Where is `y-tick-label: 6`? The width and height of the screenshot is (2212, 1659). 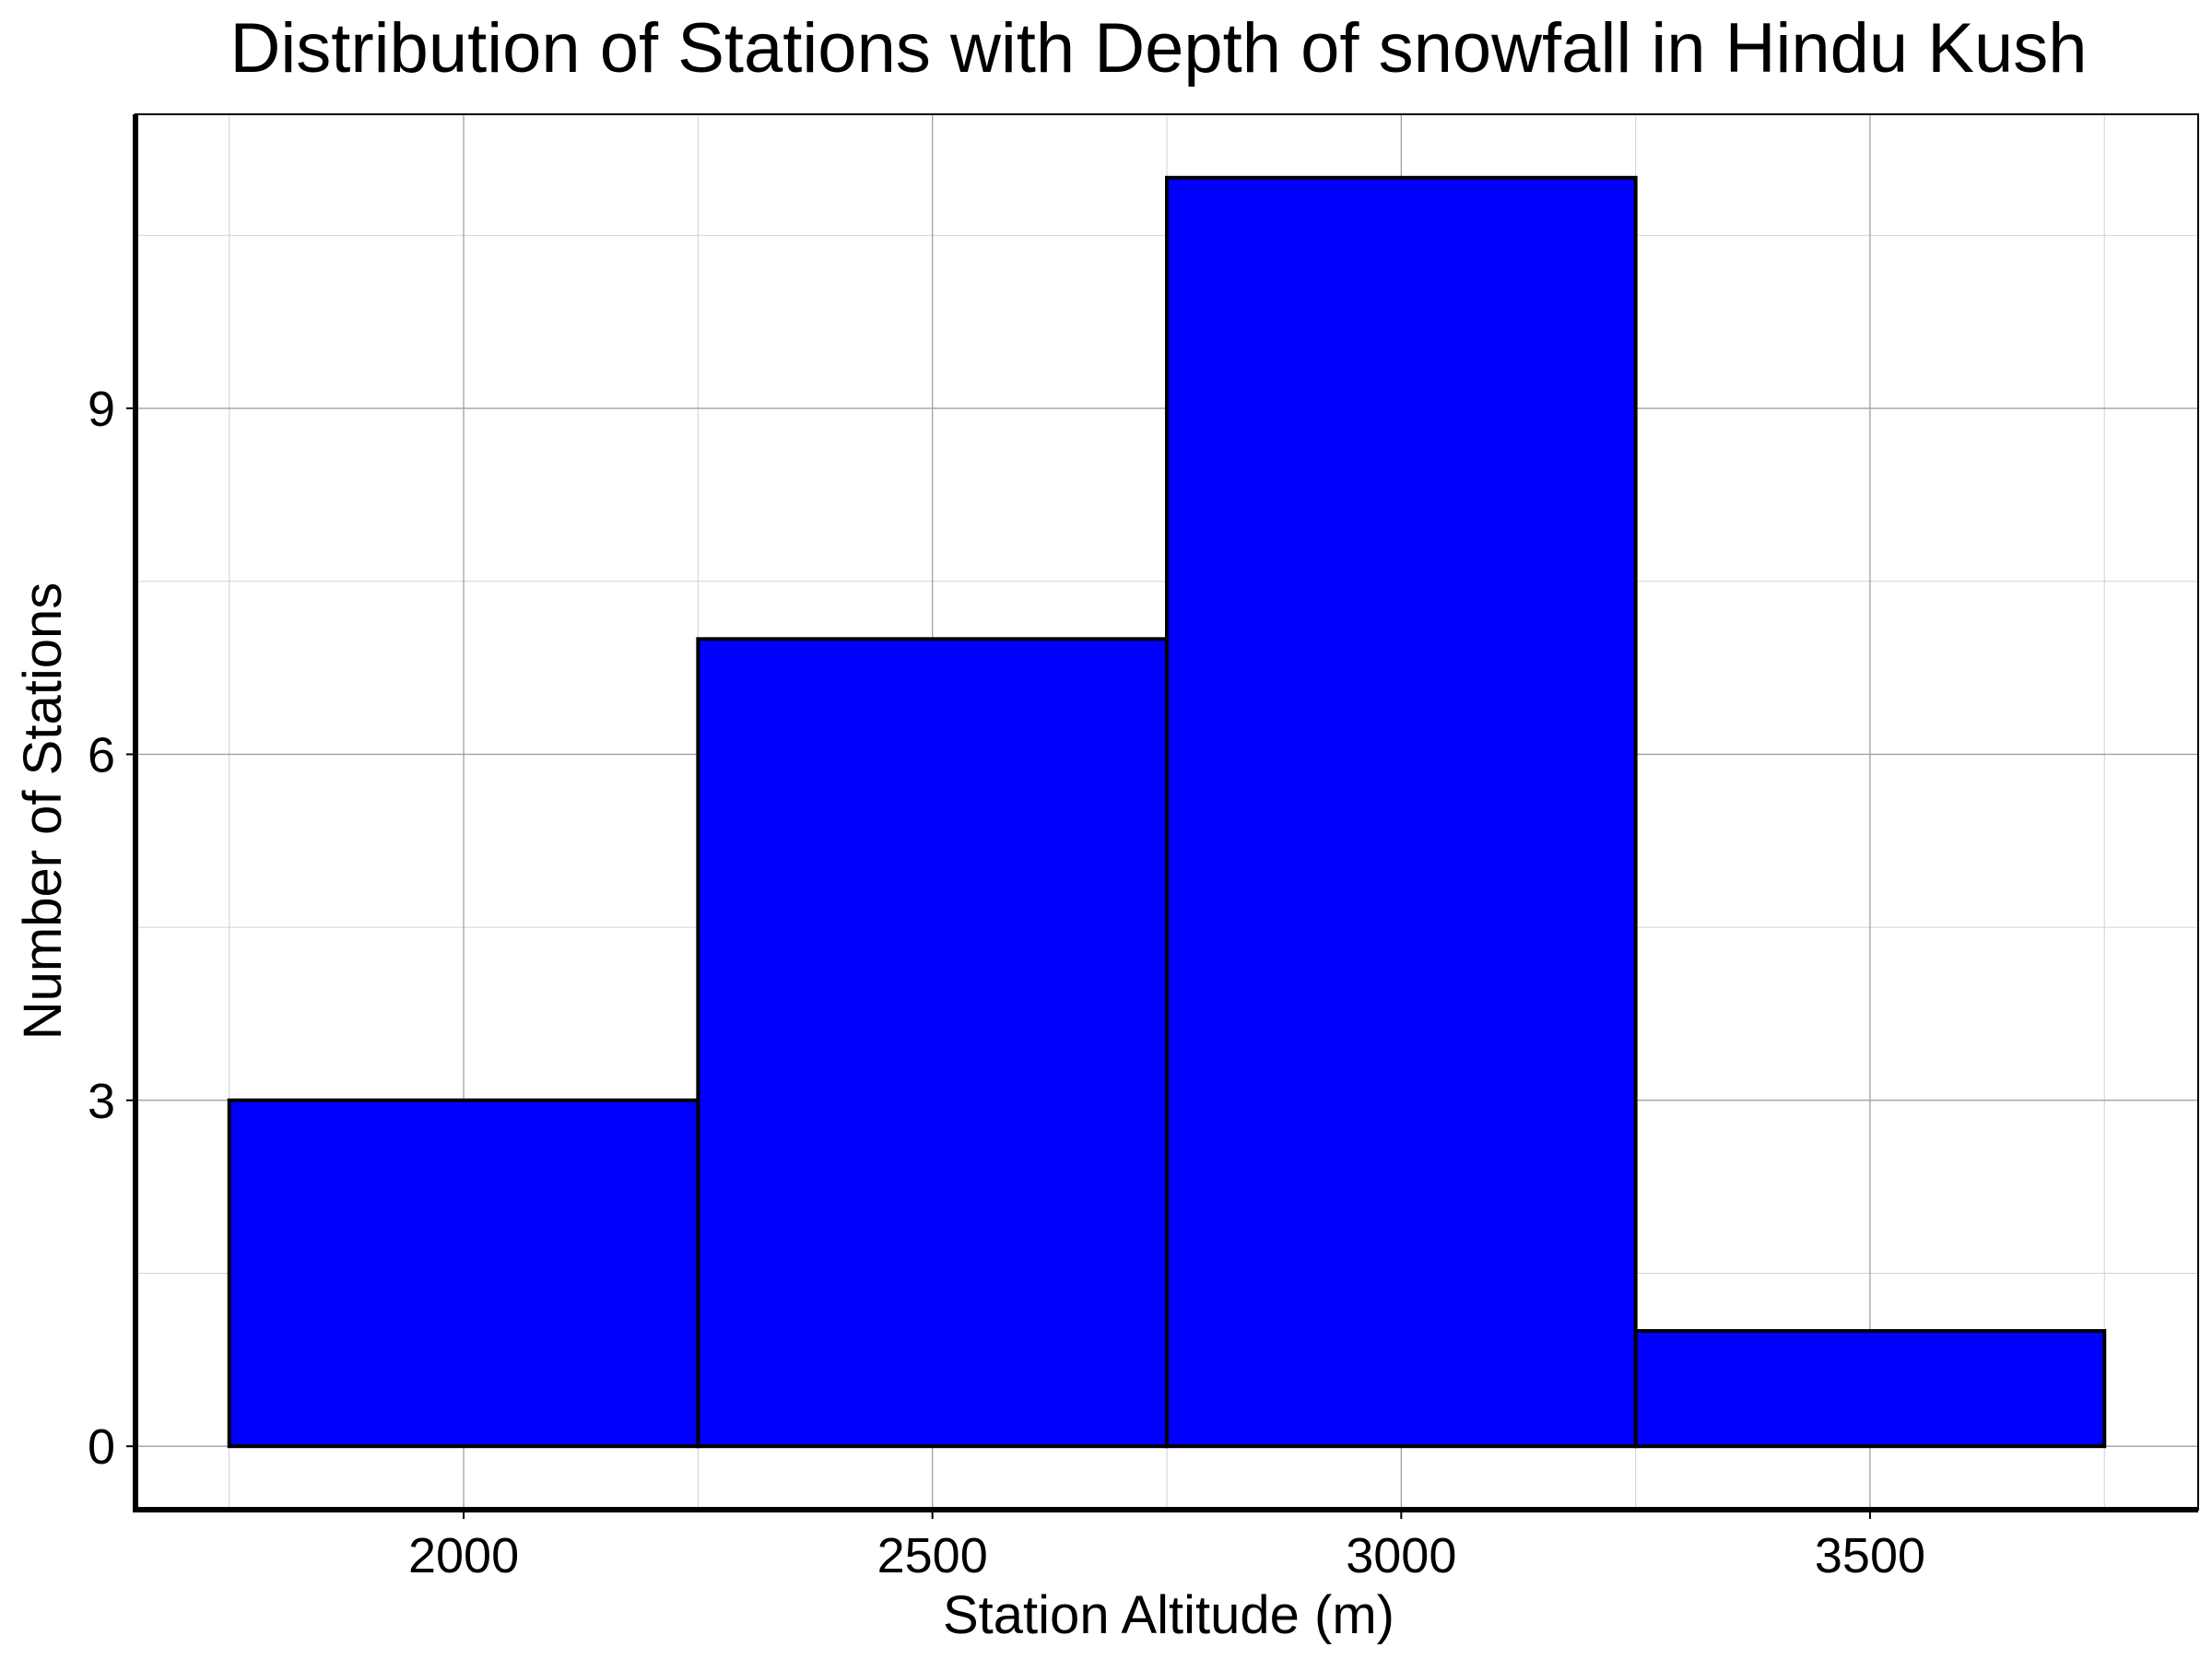
y-tick-label: 6 is located at coordinates (101, 754).